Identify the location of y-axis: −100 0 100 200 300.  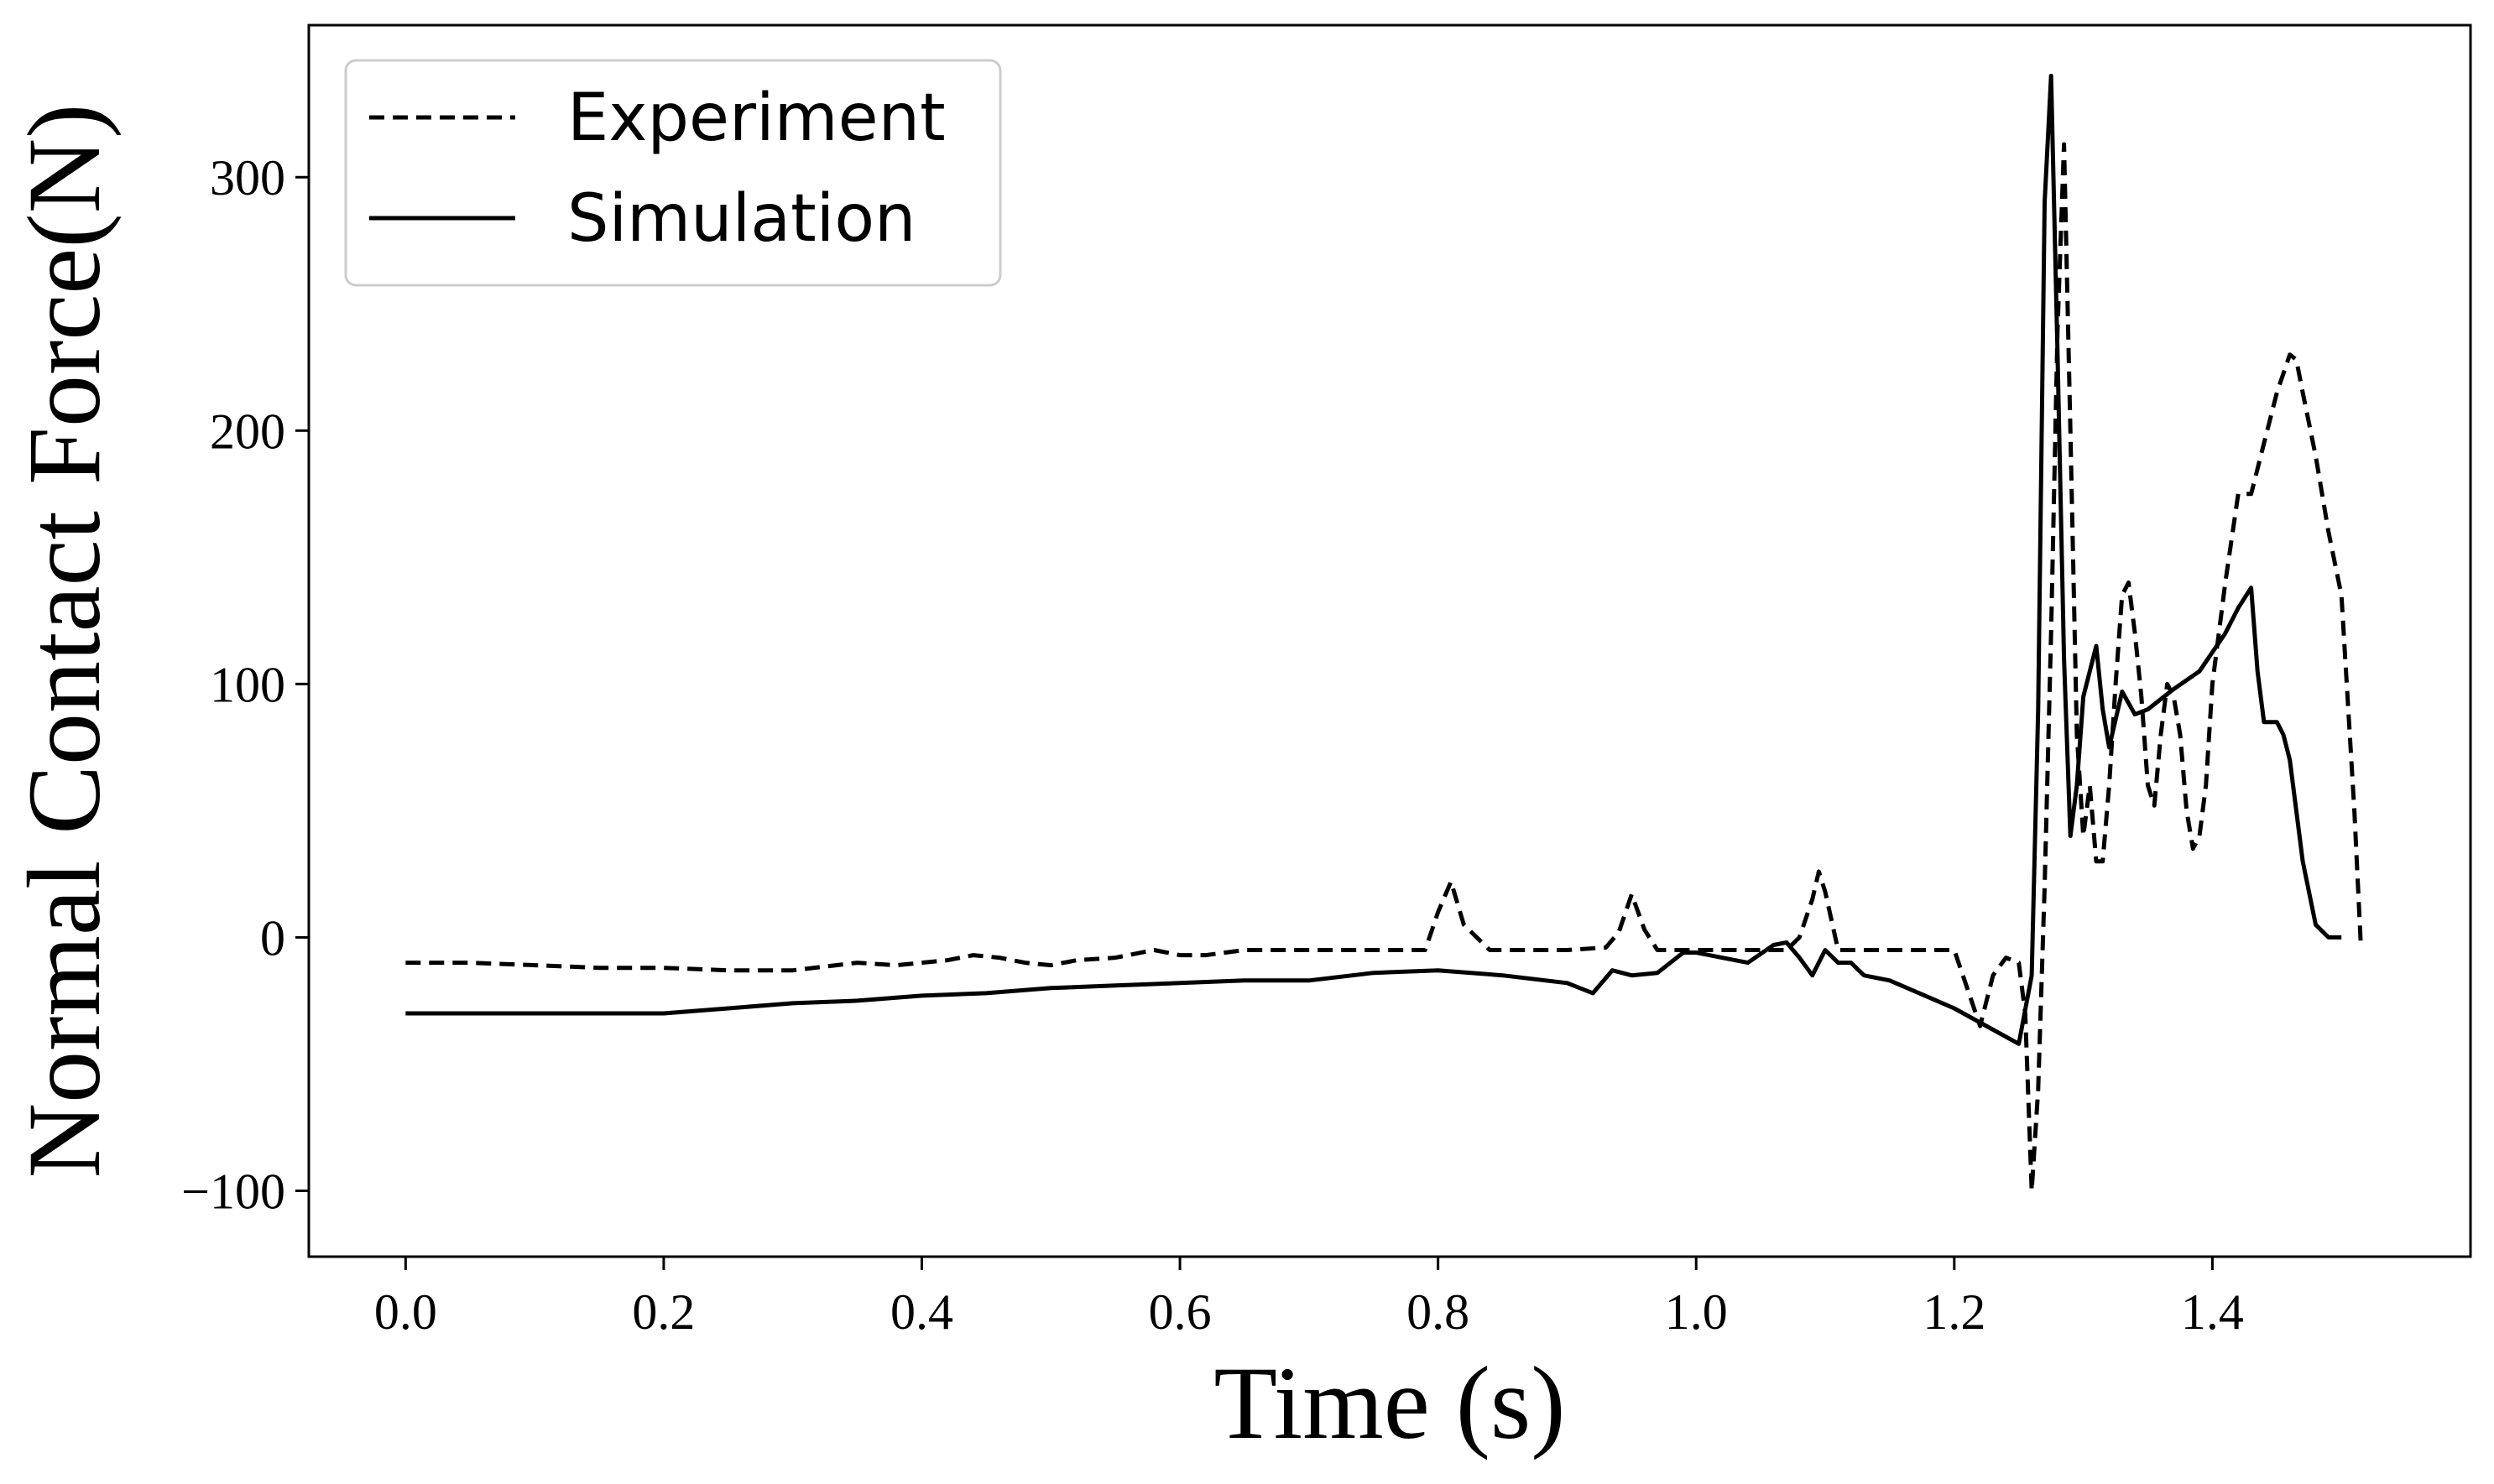
(245, 684).